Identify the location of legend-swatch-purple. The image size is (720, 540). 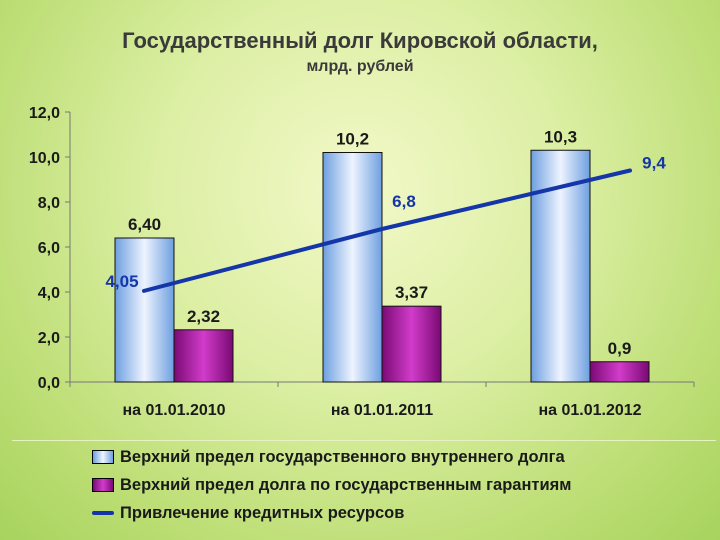
(103, 485).